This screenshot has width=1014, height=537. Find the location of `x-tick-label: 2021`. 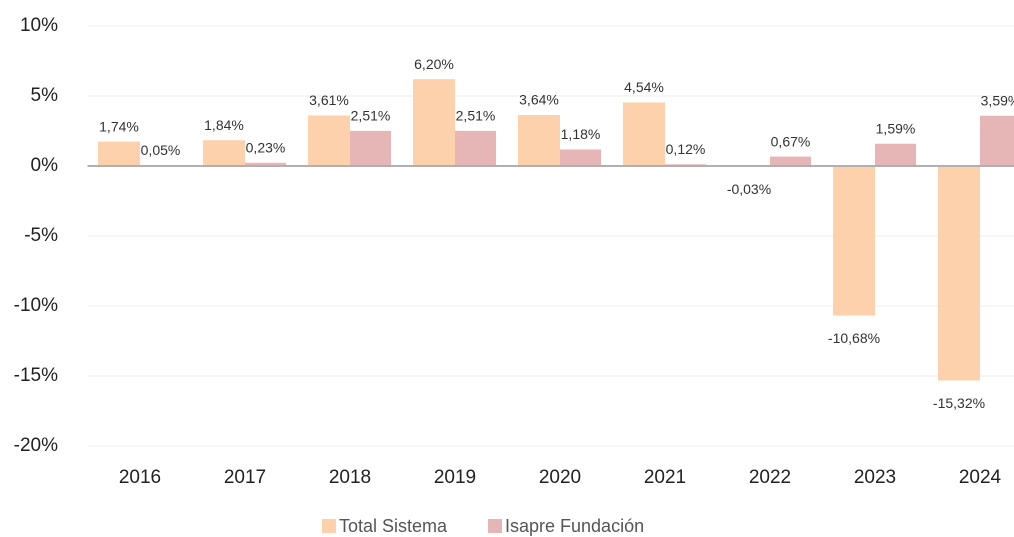

x-tick-label: 2021 is located at coordinates (665, 477).